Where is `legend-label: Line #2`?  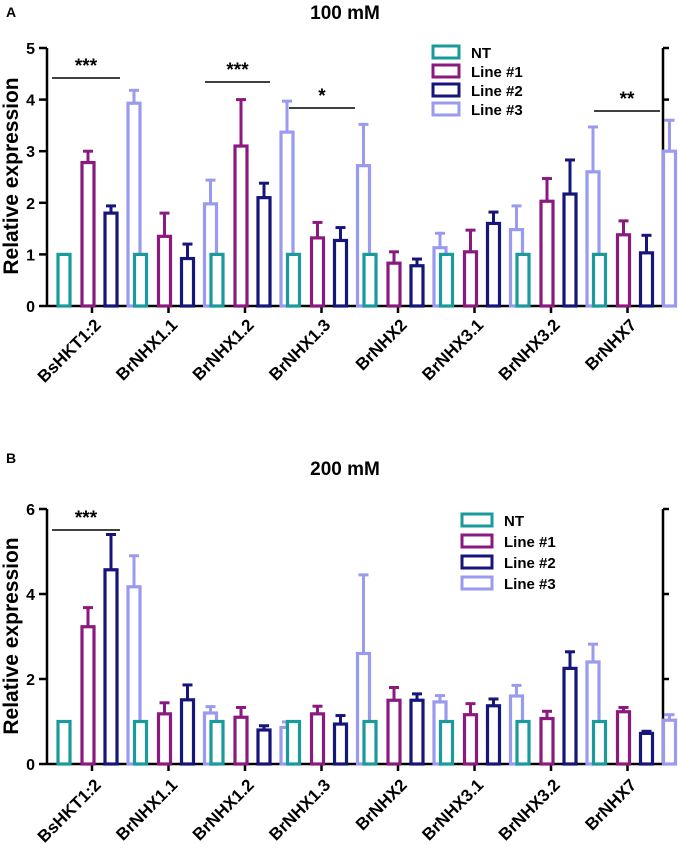
legend-label: Line #2 is located at coordinates (497, 91).